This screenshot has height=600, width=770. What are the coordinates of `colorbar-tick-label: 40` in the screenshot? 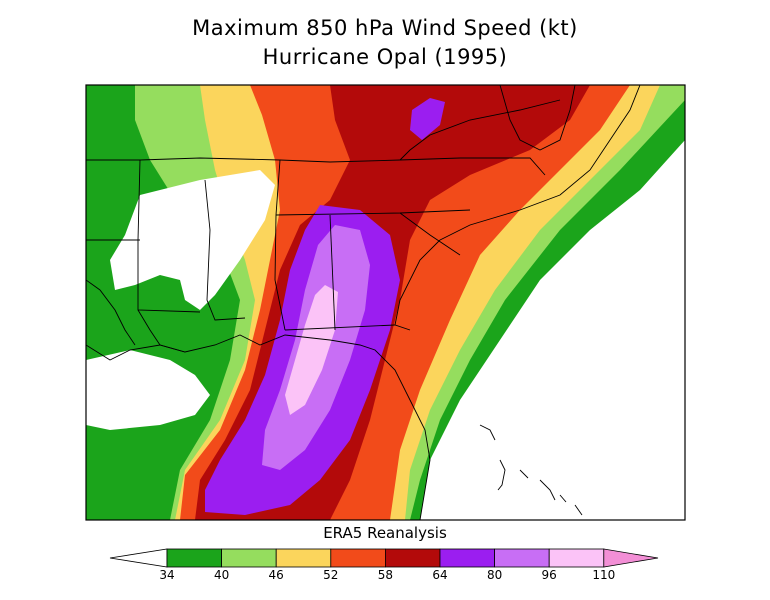 It's located at (221, 575).